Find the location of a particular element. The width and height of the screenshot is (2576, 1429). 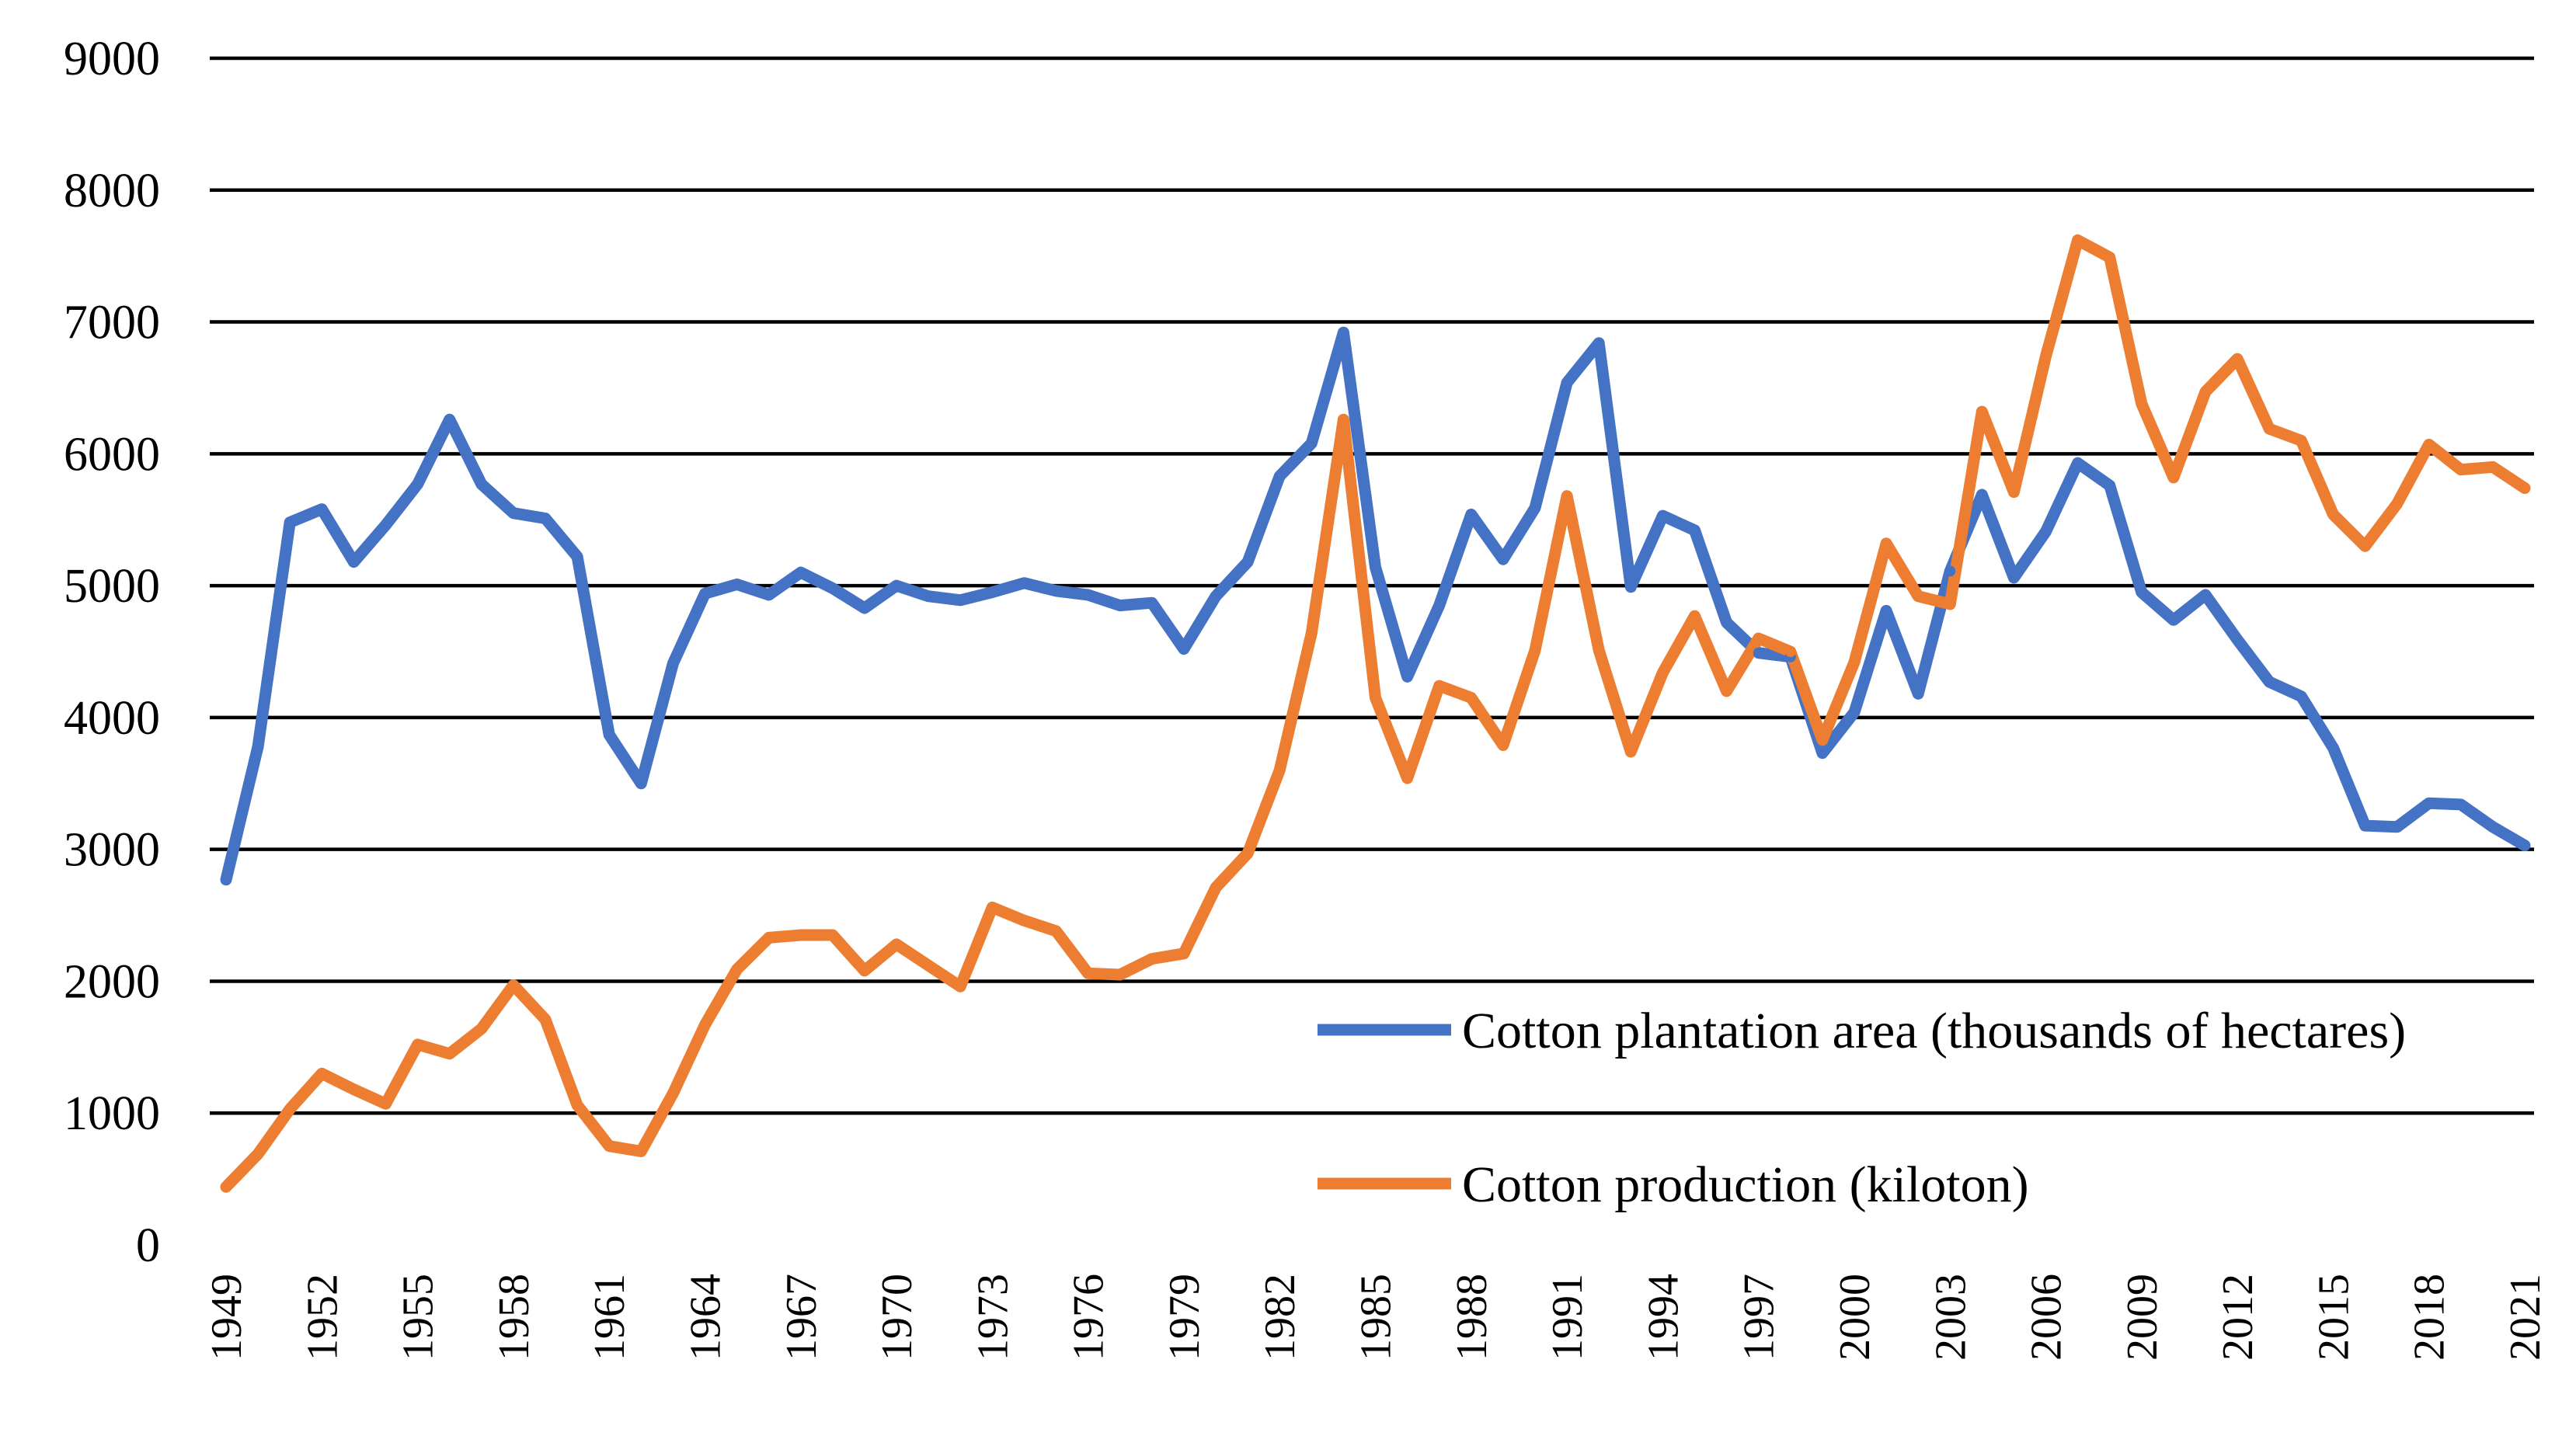

data-point-plantation-area-2010 is located at coordinates (2173, 620).